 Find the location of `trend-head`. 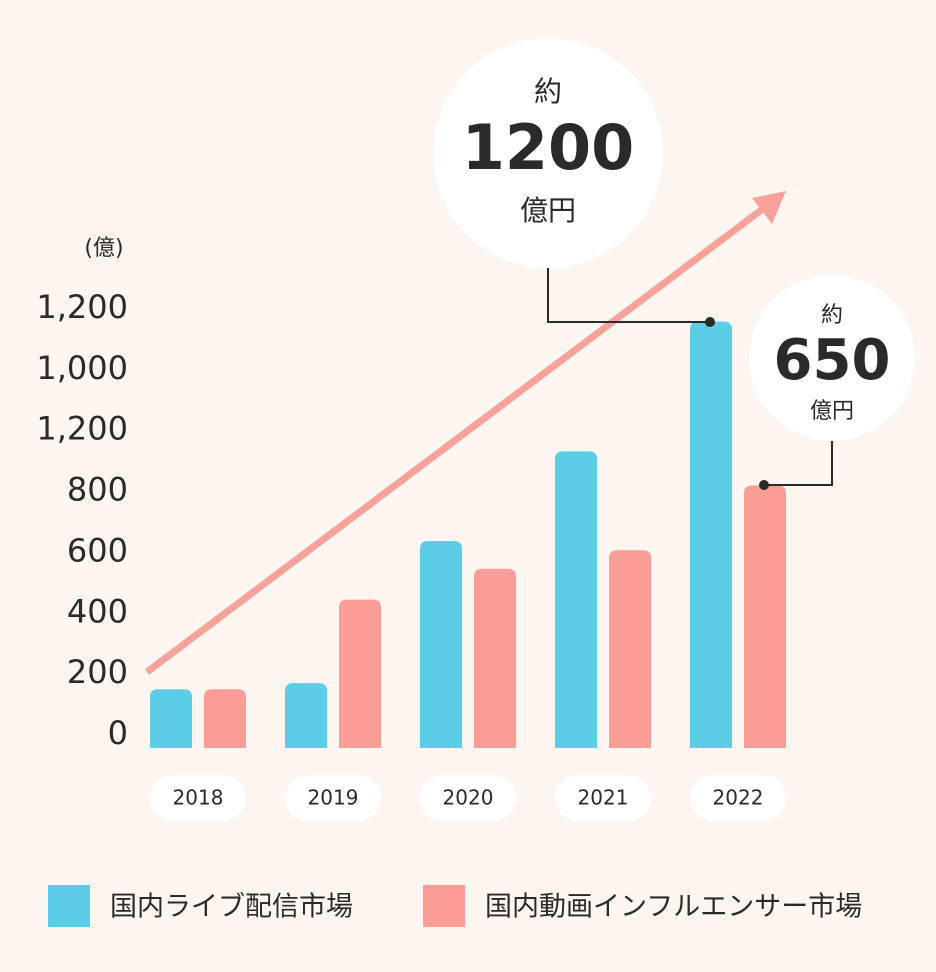

trend-head is located at coordinates (769, 207).